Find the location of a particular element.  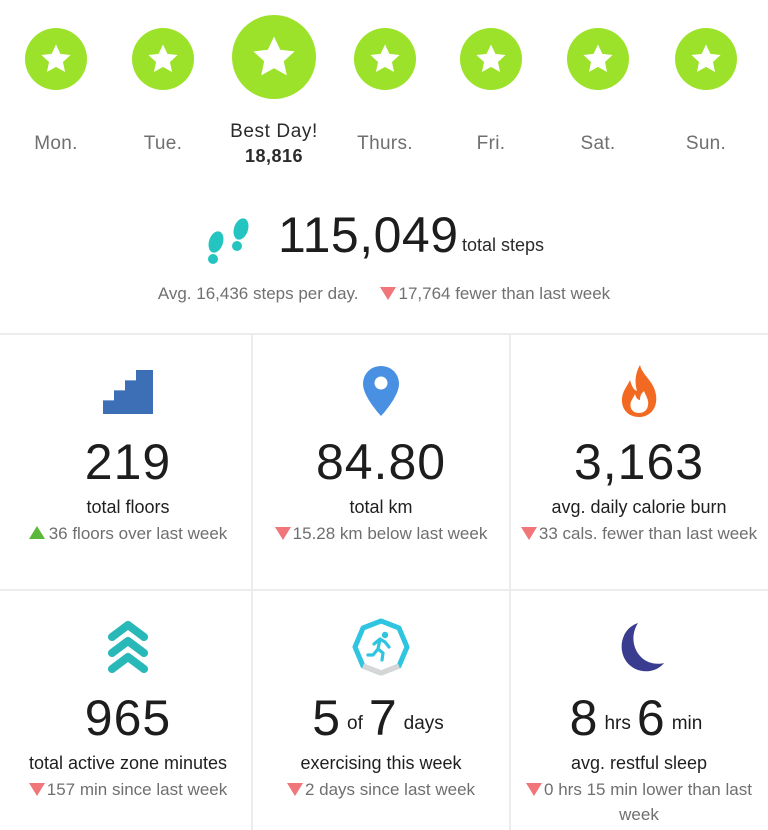

floors-value: 219 is located at coordinates (128, 462).